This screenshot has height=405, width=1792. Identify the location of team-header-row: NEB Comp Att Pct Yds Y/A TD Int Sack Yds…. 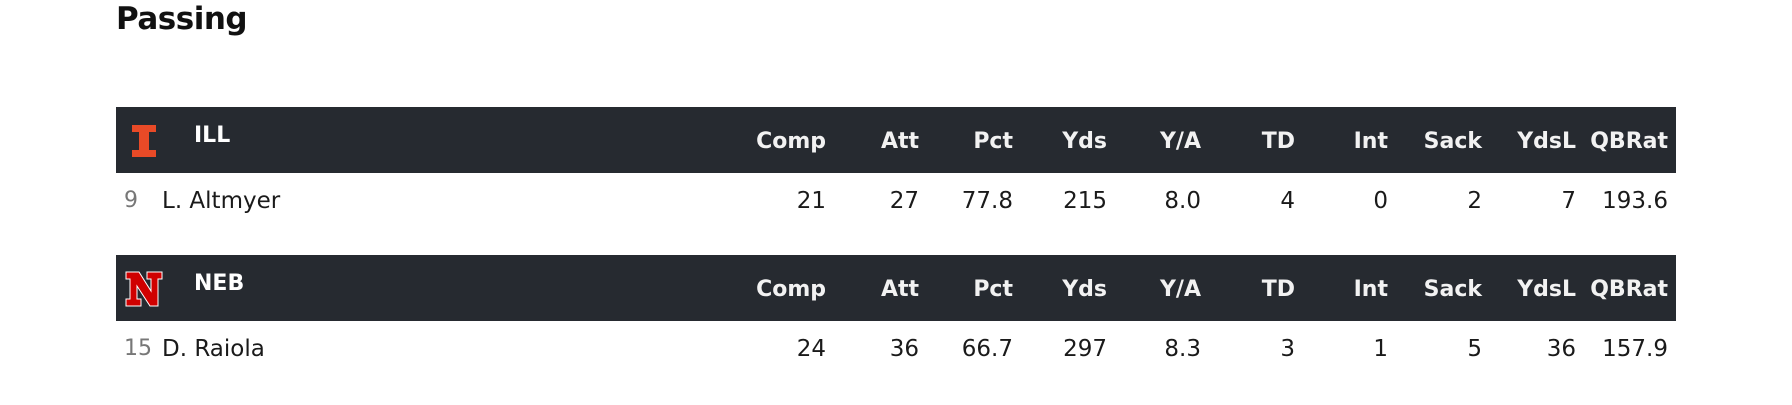
(896, 288).